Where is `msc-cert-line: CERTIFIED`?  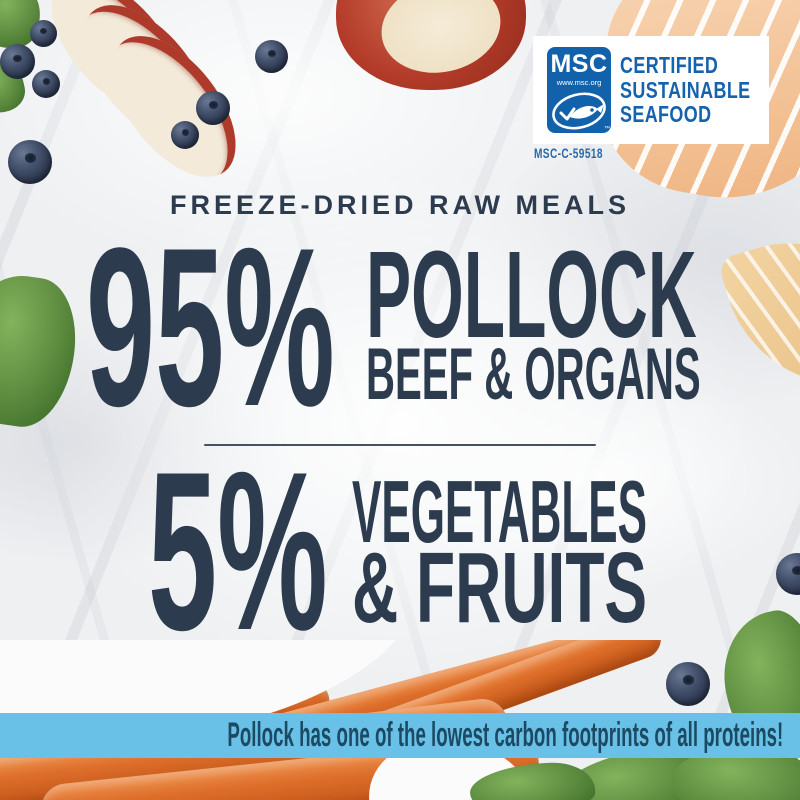 msc-cert-line: CERTIFIED is located at coordinates (703, 65).